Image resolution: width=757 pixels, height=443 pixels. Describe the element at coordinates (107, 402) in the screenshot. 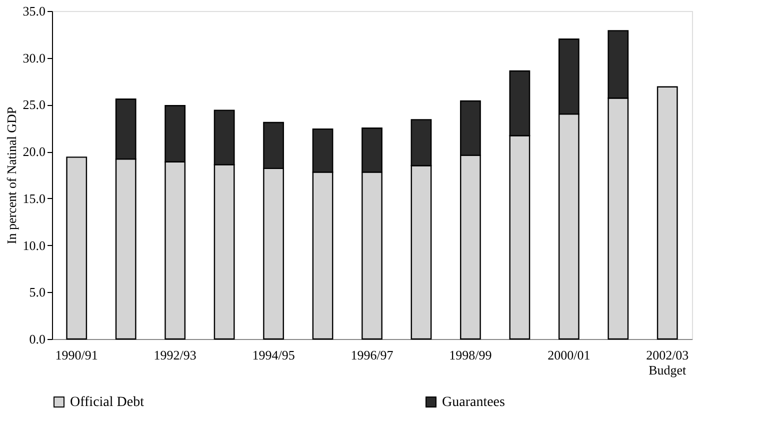

I see `legend-label: Official Debt` at that location.